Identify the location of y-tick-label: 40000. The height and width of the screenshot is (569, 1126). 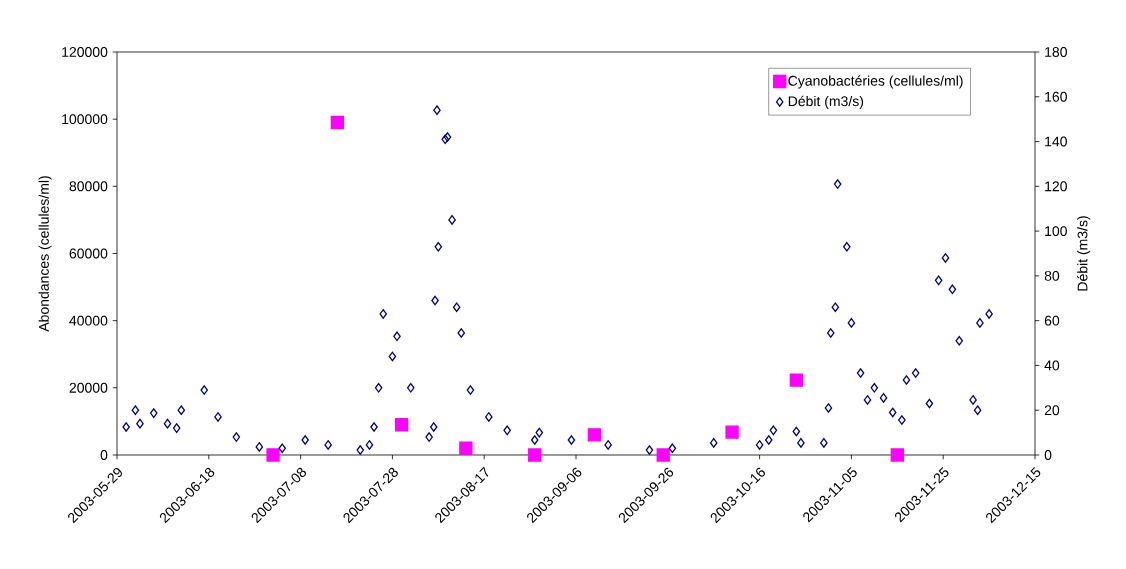
(88, 320).